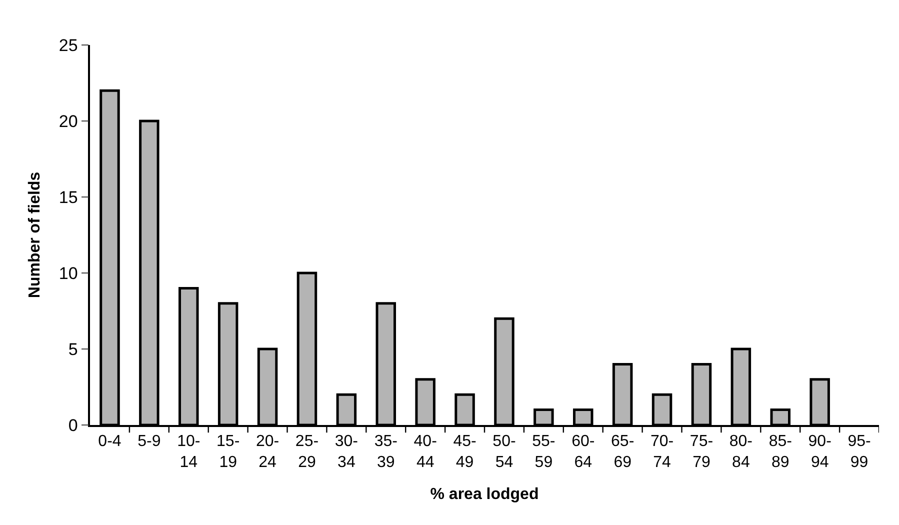 The width and height of the screenshot is (899, 525). I want to click on y-axis-title: Number of fields, so click(35, 235).